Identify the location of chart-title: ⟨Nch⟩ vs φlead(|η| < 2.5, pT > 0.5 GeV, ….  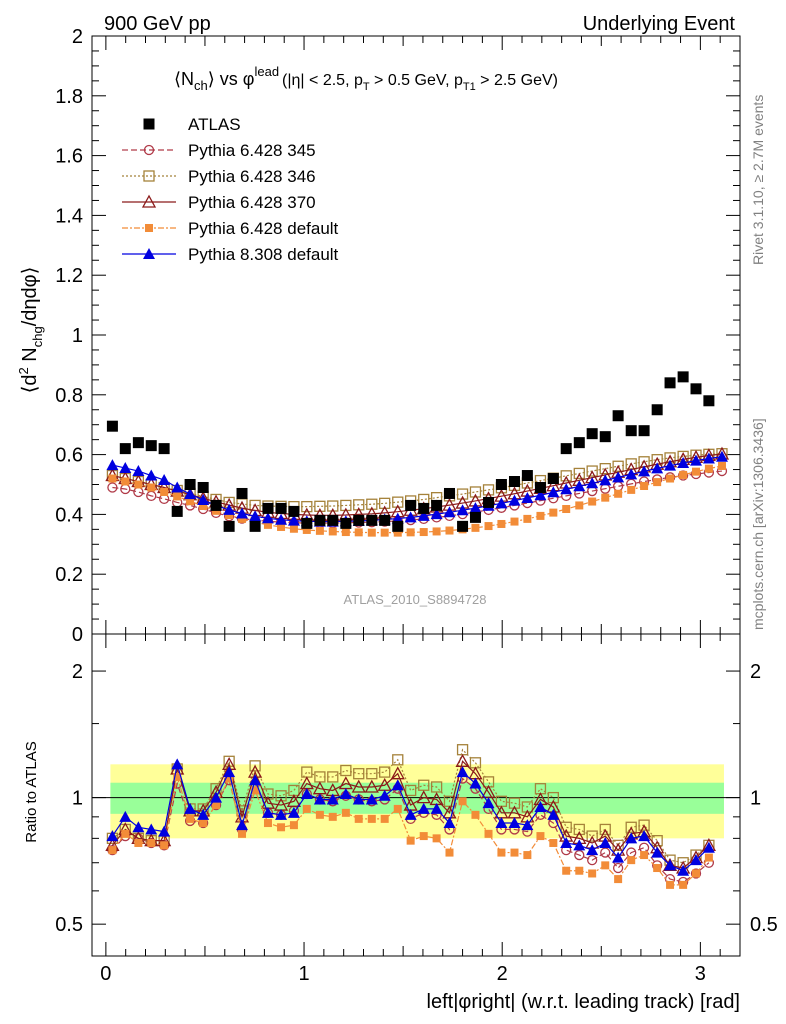
(366, 78).